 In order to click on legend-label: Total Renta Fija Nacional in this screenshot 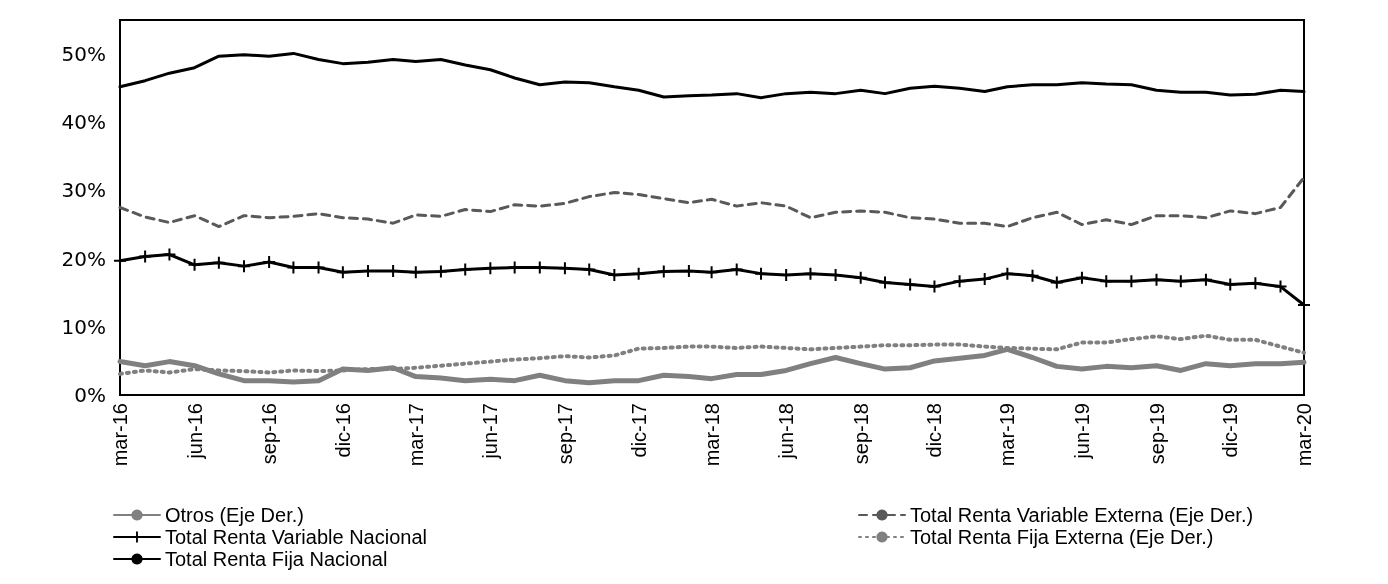, I will do `click(276, 559)`.